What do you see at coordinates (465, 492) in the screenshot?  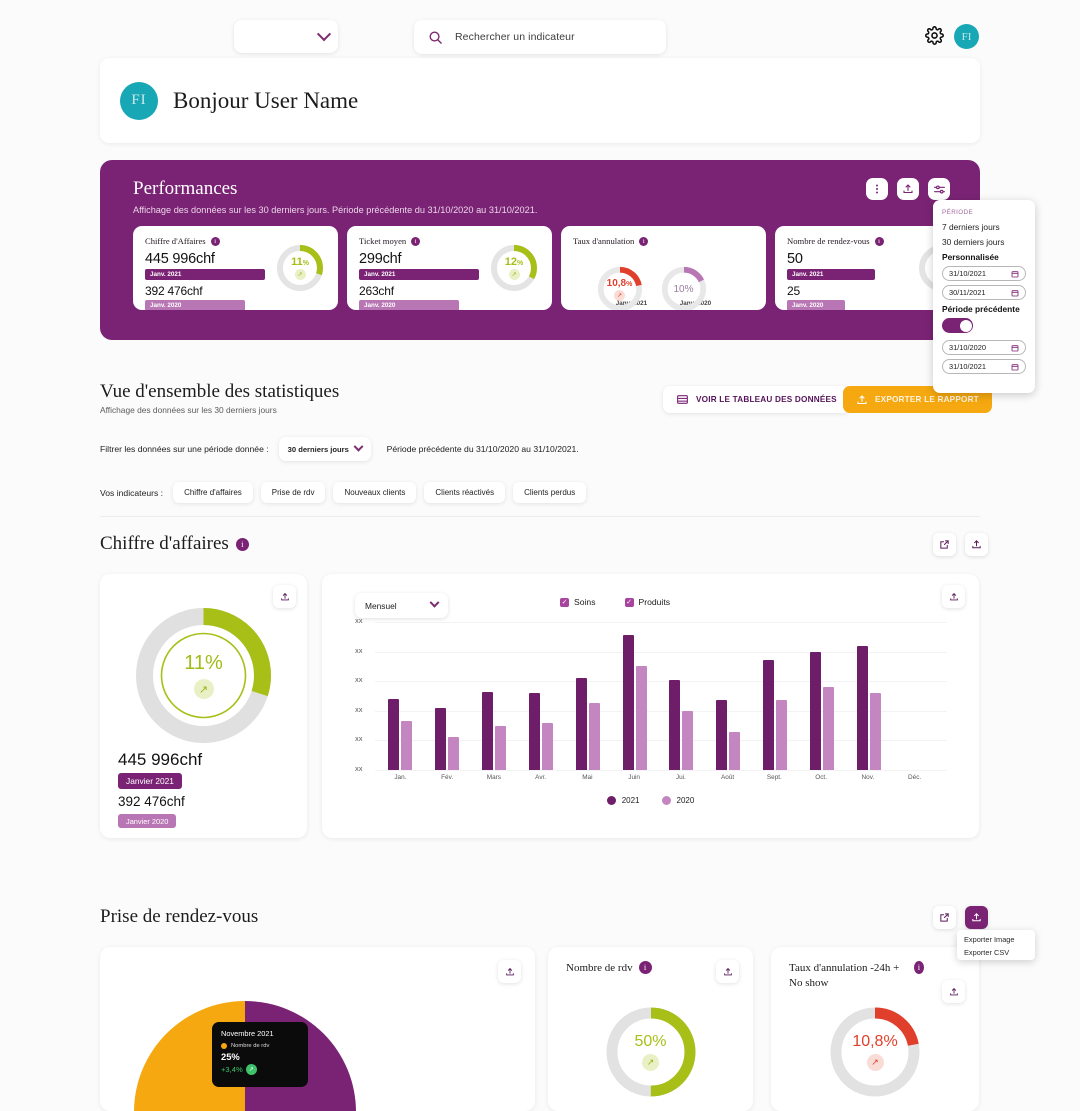 I see `indicator-pill-clients-reactives: Clients réactivés` at bounding box center [465, 492].